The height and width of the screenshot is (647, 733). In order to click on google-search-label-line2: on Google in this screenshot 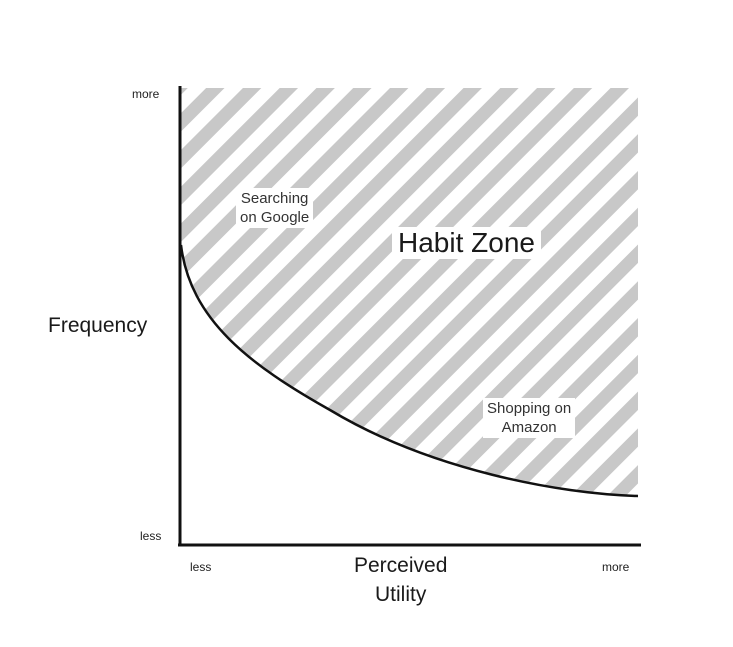, I will do `click(275, 217)`.